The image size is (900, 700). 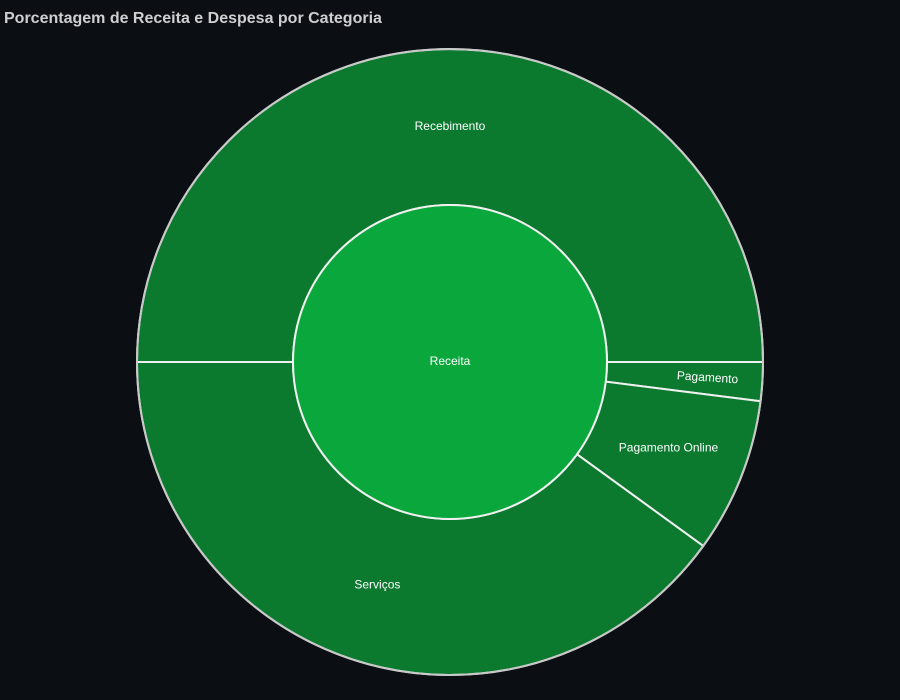 What do you see at coordinates (377, 585) in the screenshot?
I see `sunburst-label-servi-os: Serviços` at bounding box center [377, 585].